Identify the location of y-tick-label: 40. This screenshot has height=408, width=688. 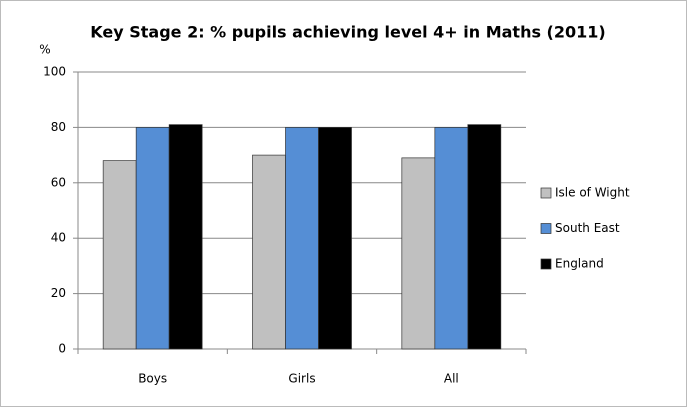
(58, 238).